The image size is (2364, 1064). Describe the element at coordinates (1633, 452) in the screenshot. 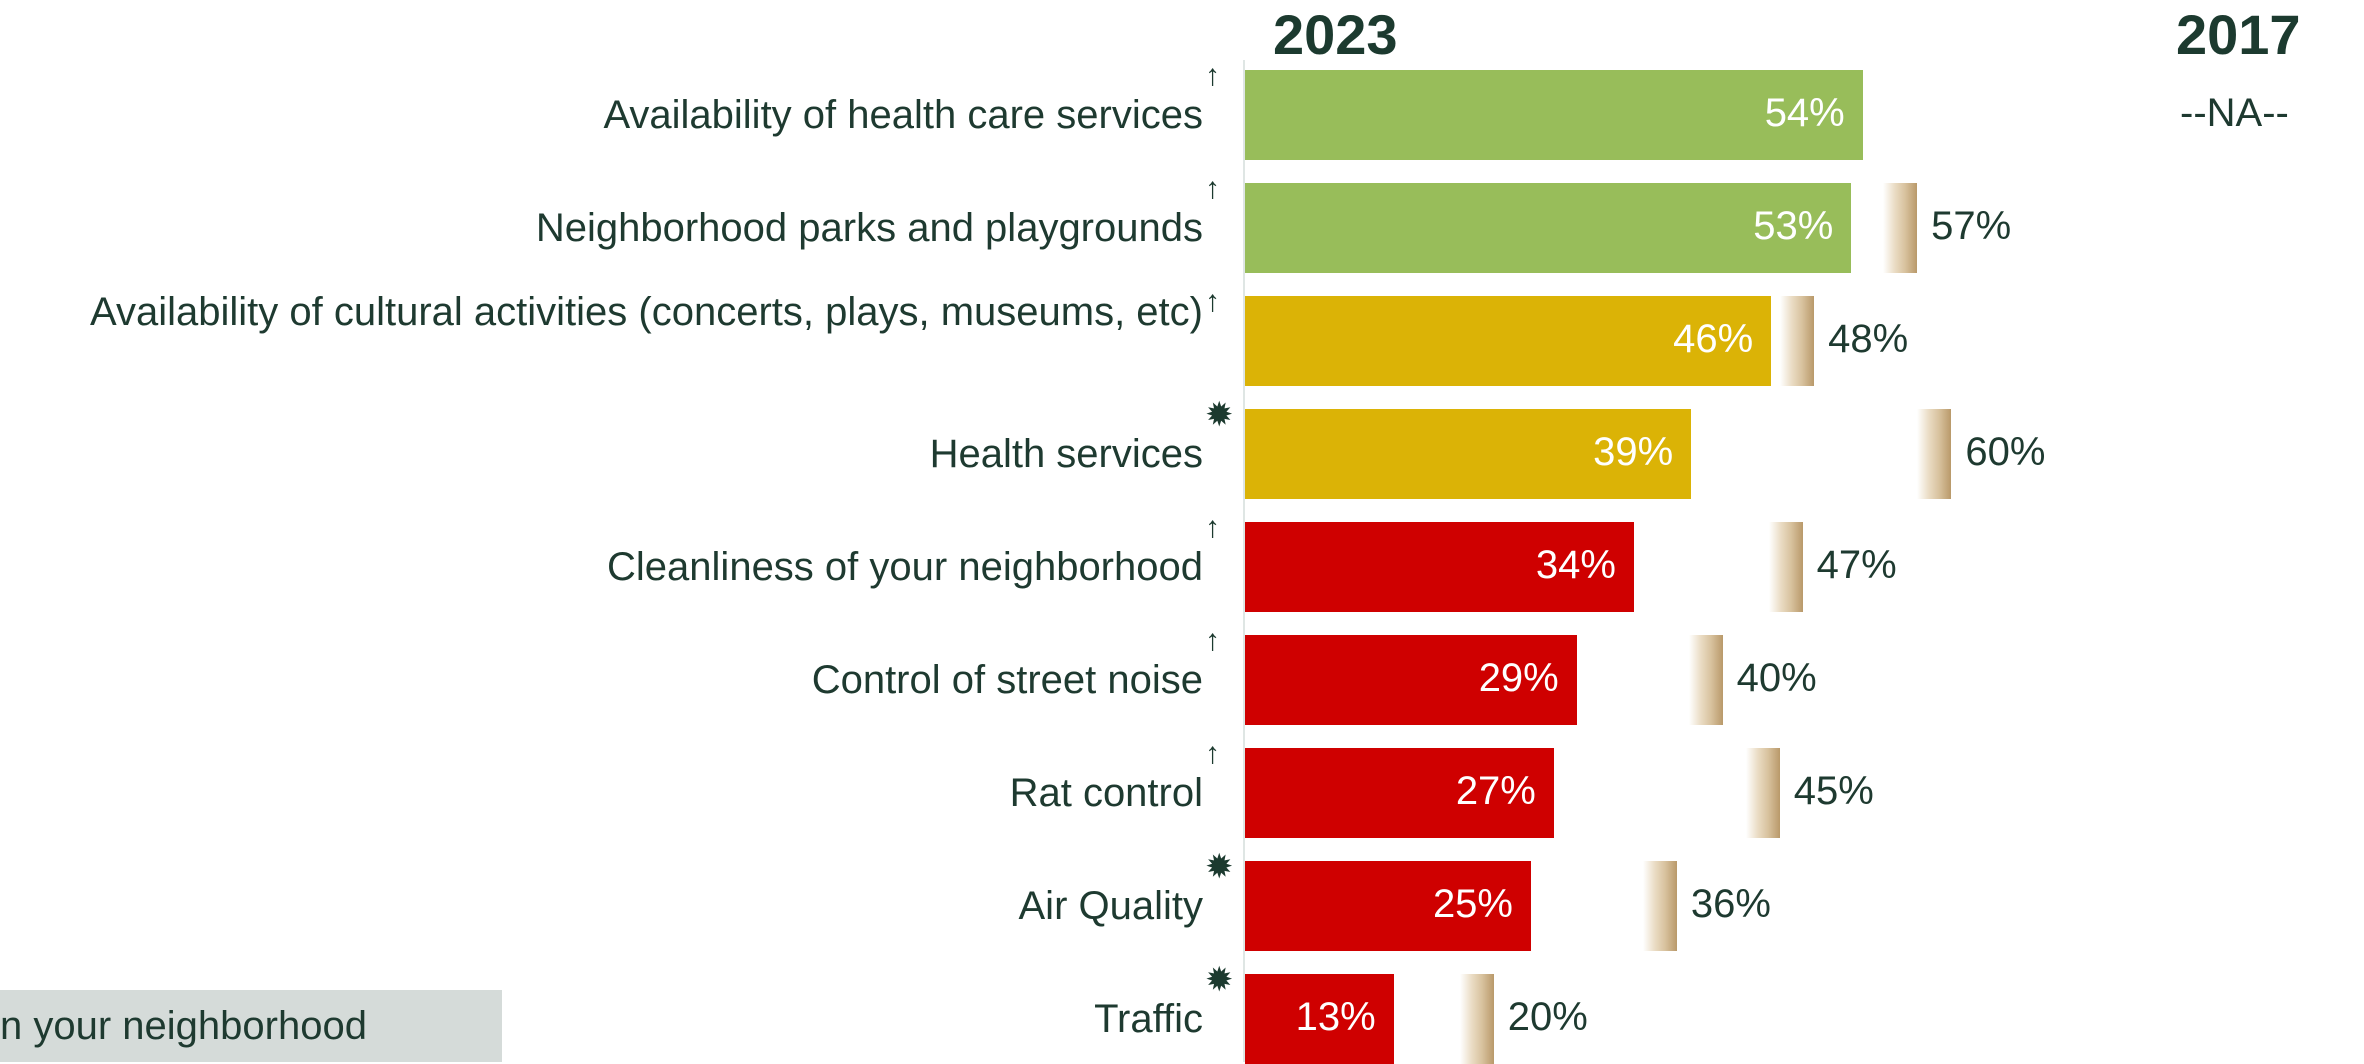

I see `bar-value-label-2023: 39%` at that location.